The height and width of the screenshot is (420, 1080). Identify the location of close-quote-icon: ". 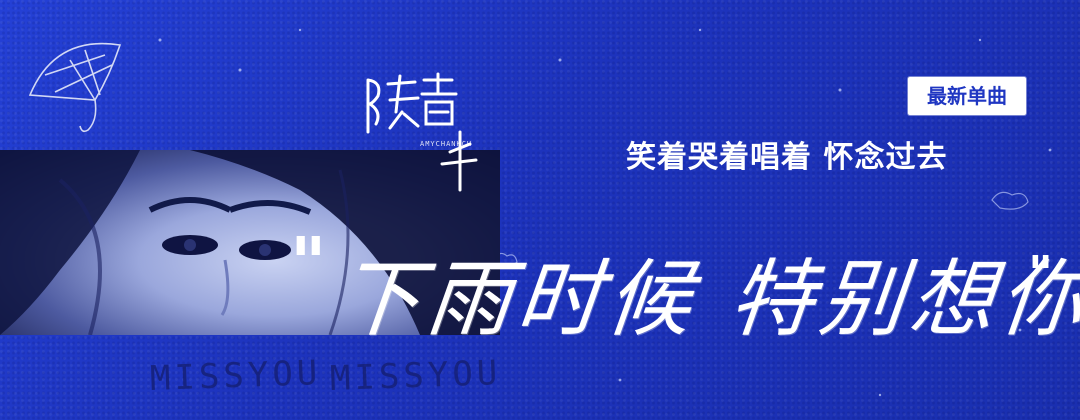
(1041, 274).